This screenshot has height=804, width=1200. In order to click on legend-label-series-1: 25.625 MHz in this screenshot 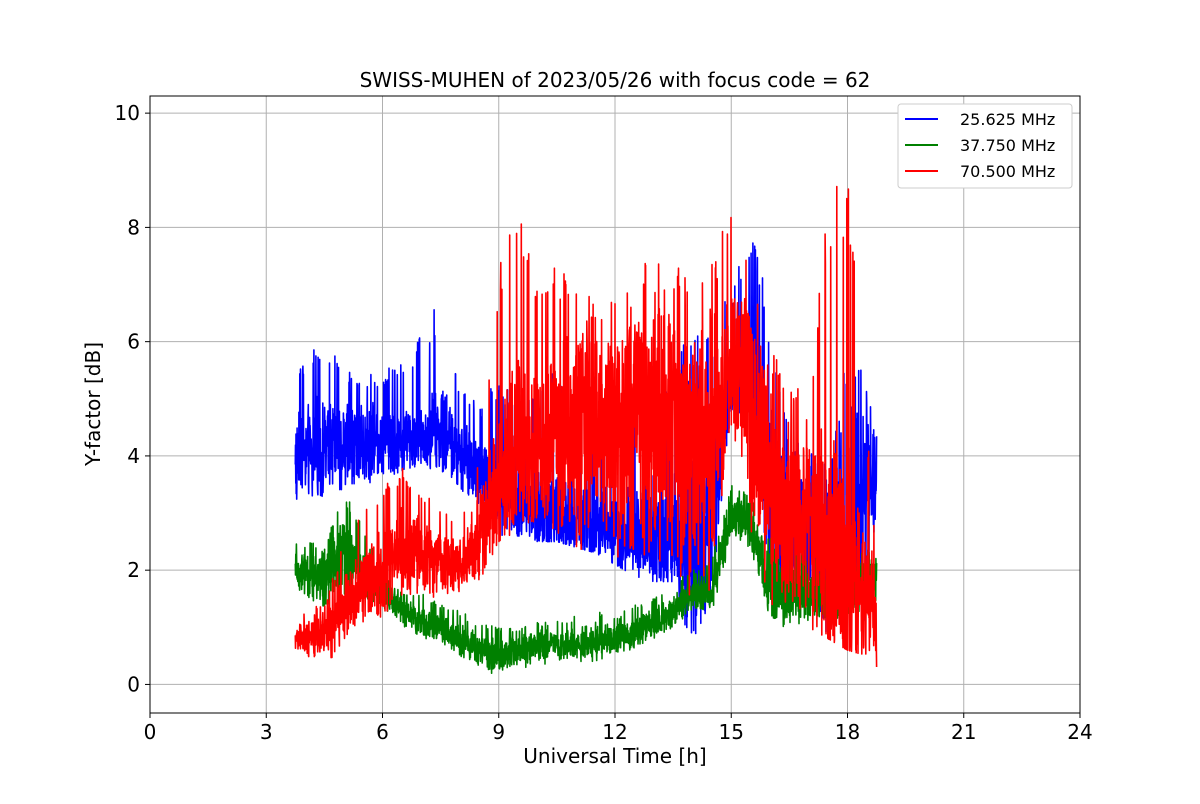, I will do `click(1007, 119)`.